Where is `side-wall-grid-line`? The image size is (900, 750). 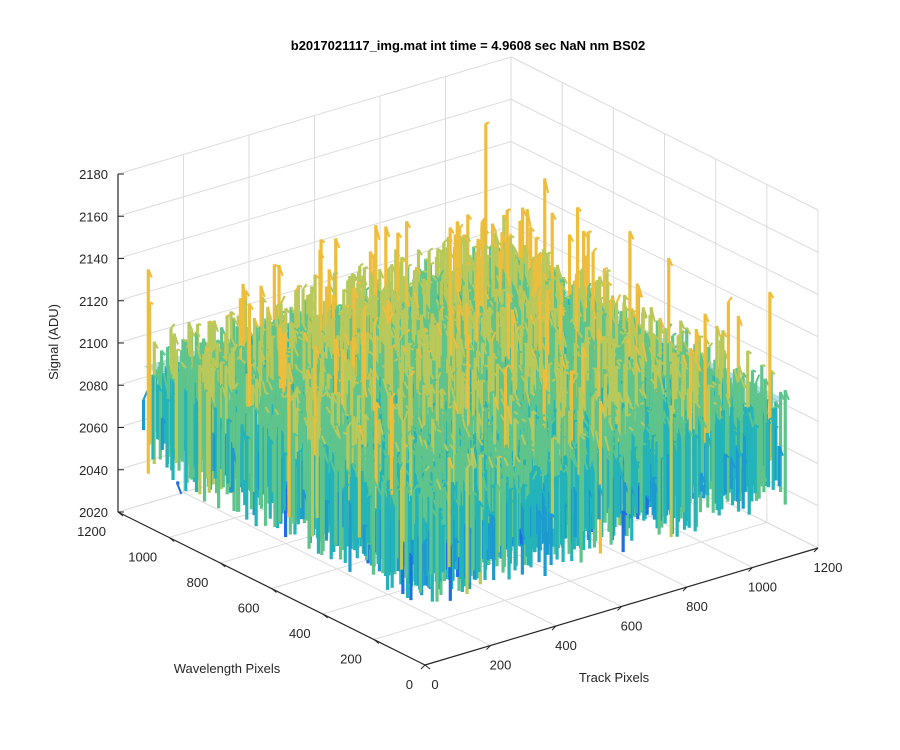
side-wall-grid-line is located at coordinates (664, 218).